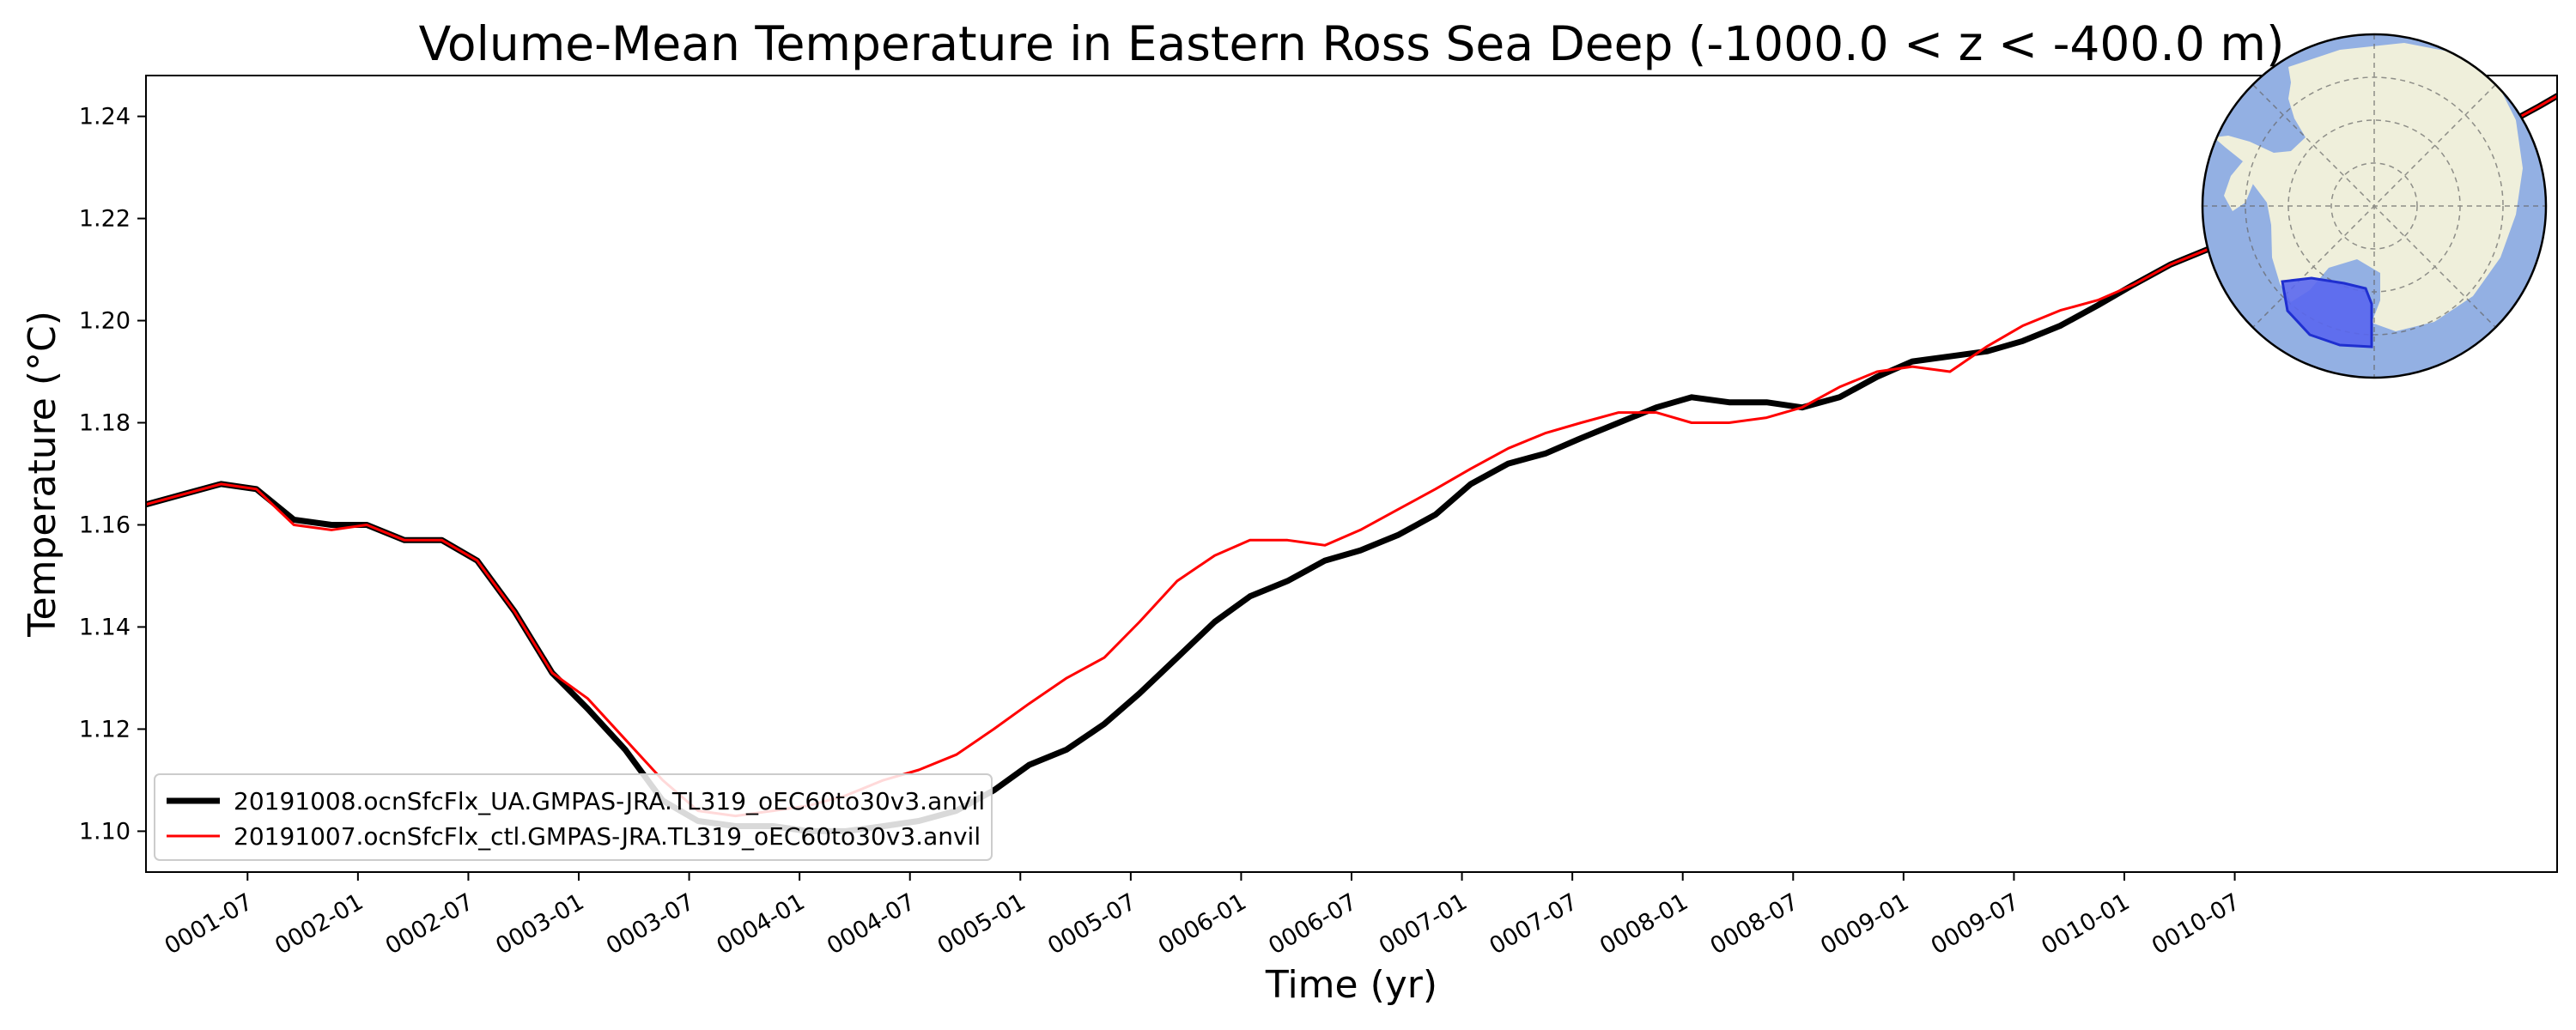 This screenshot has height=1030, width=2576. I want to click on y-tick-label: 1.14, so click(105, 627).